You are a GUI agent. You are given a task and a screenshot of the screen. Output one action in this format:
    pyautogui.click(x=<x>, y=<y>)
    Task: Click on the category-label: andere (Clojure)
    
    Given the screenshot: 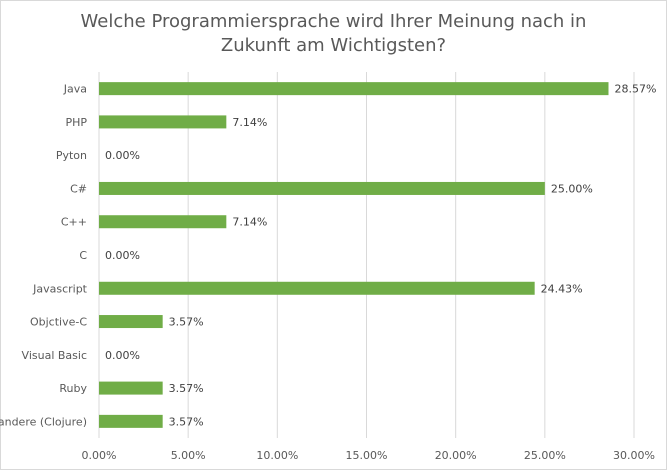 What is the action you would take?
    pyautogui.click(x=43, y=421)
    